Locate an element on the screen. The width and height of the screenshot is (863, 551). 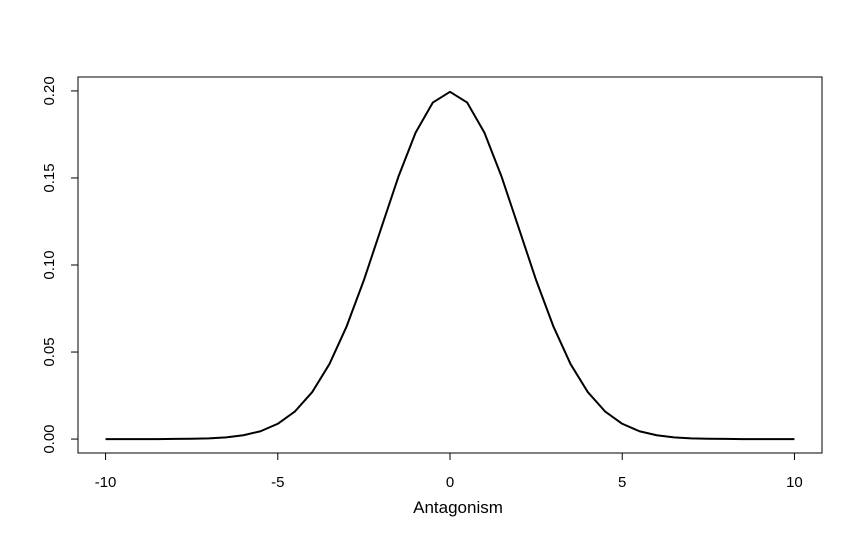
x-tick-label: 0 is located at coordinates (450, 482).